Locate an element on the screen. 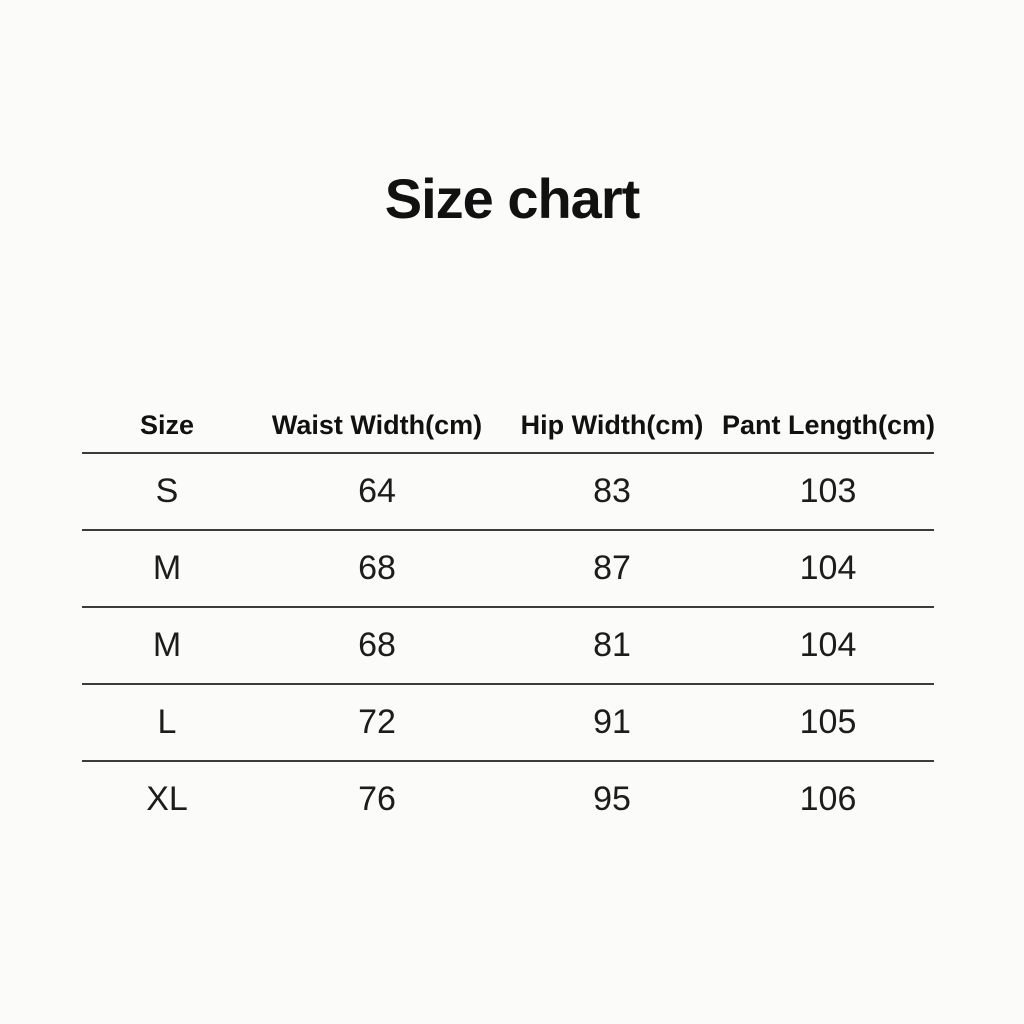 This screenshot has height=1024, width=1024. page-title: Size chart is located at coordinates (512, 198).